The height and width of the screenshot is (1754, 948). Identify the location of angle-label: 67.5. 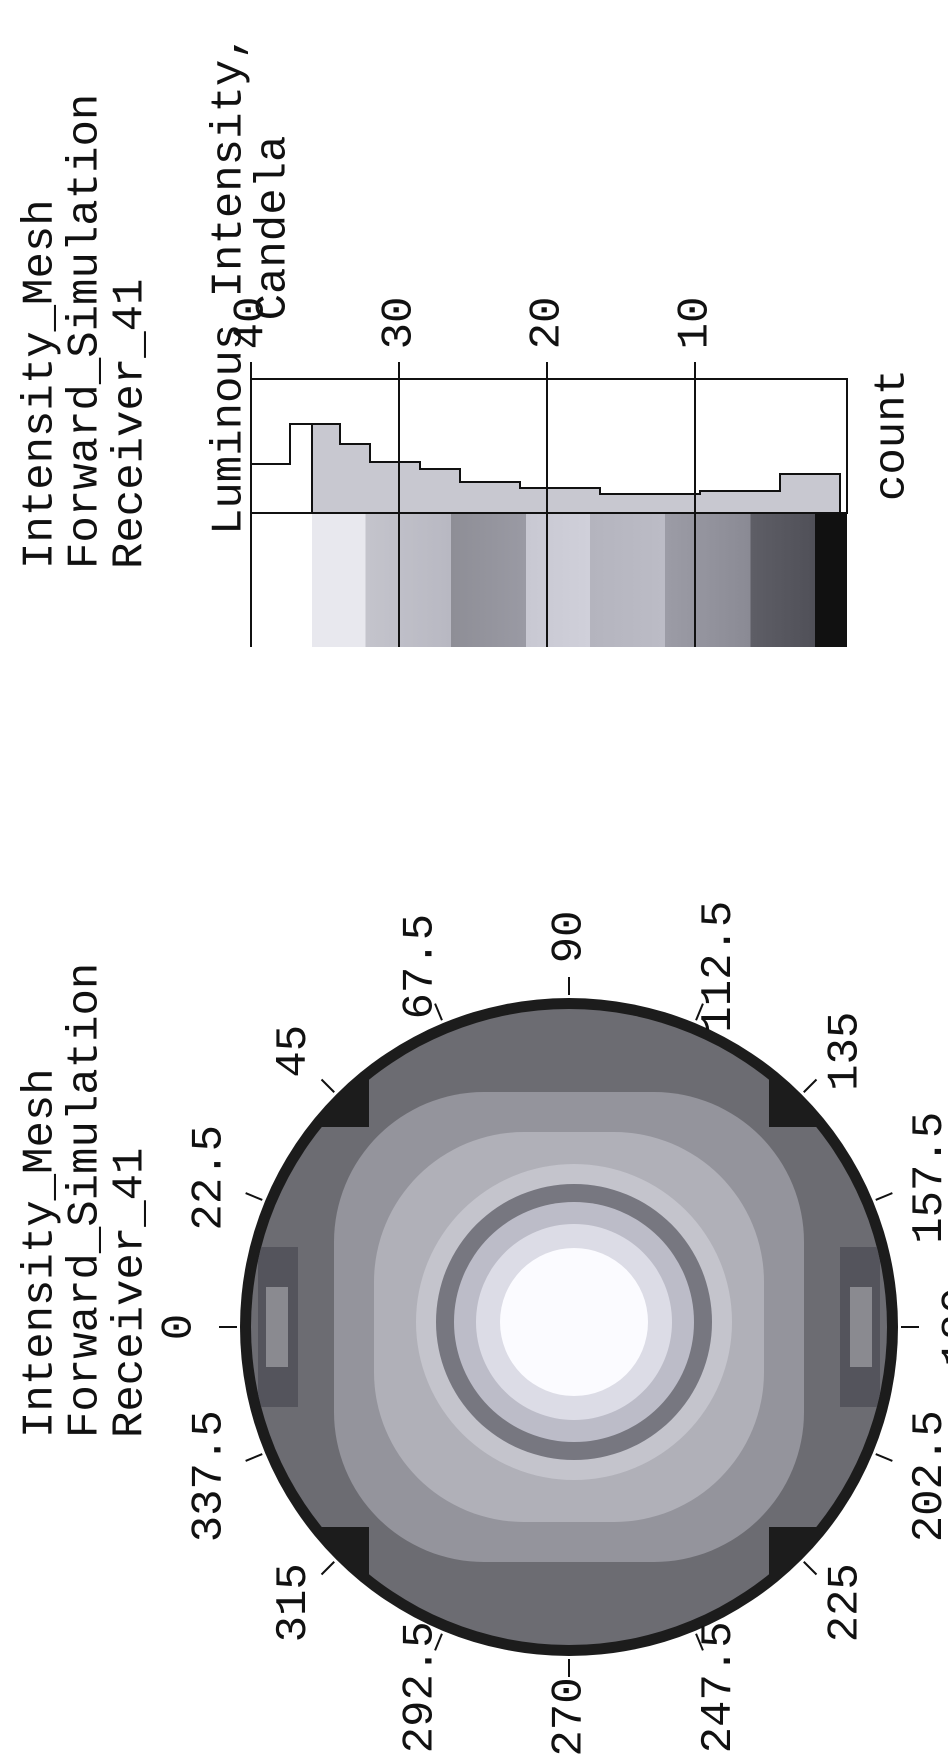
(420, 967).